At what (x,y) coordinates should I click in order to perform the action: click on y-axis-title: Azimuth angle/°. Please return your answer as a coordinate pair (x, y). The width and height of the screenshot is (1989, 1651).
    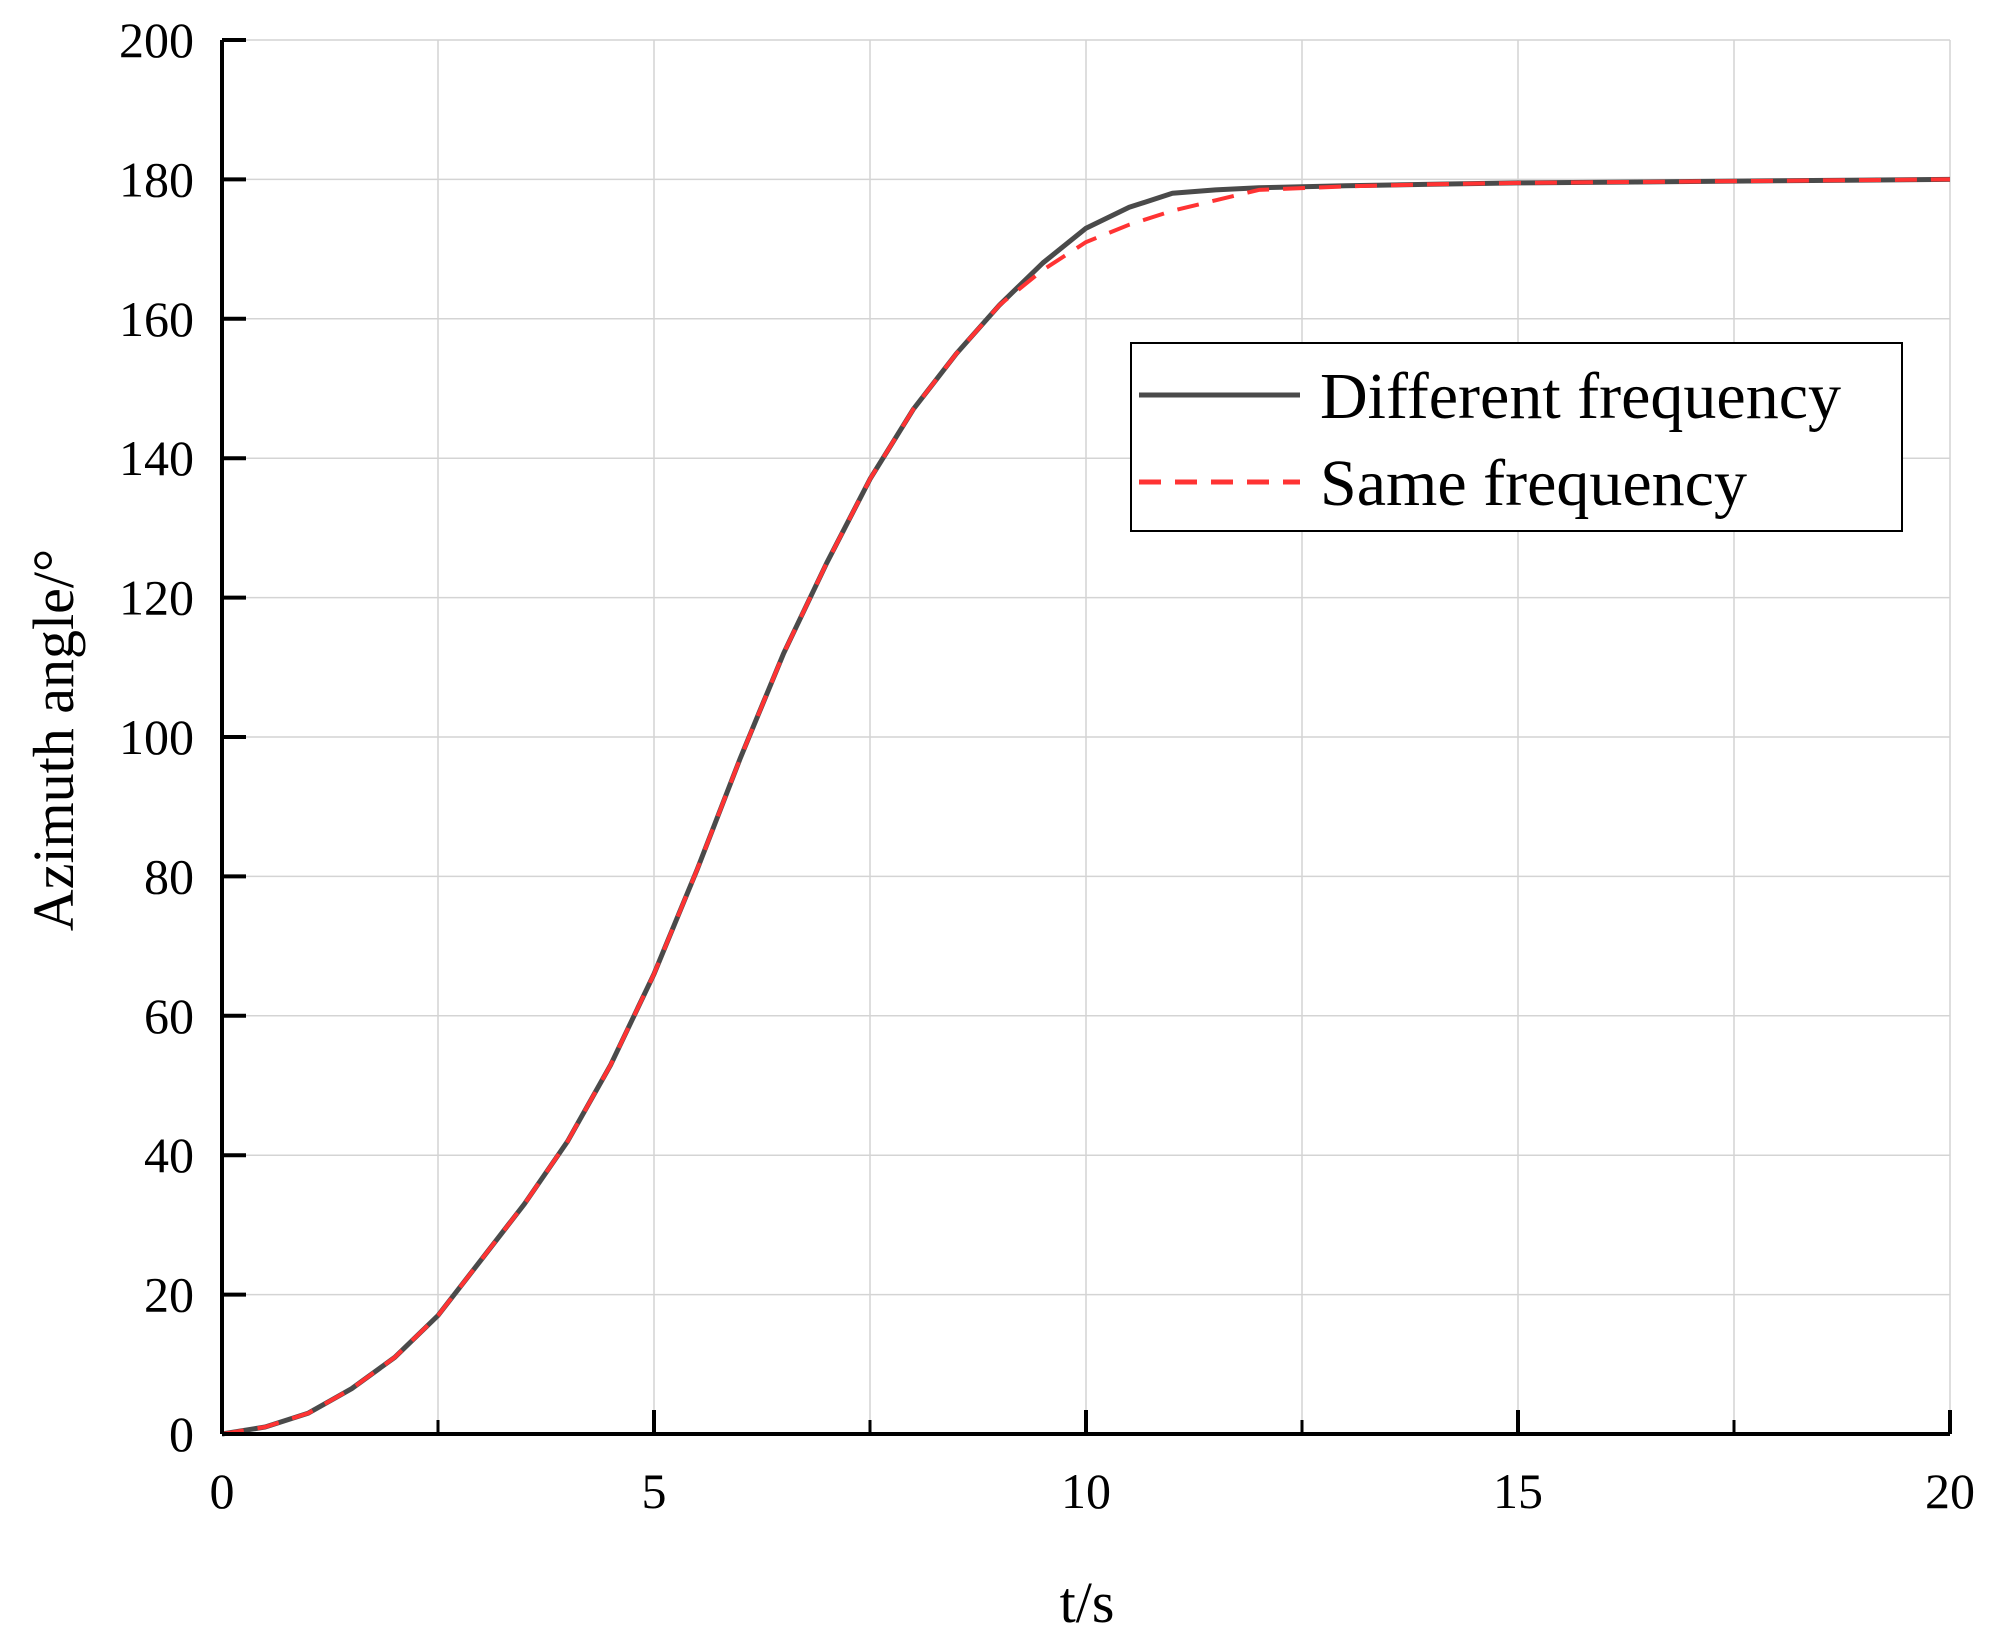
    Looking at the image, I should click on (53, 740).